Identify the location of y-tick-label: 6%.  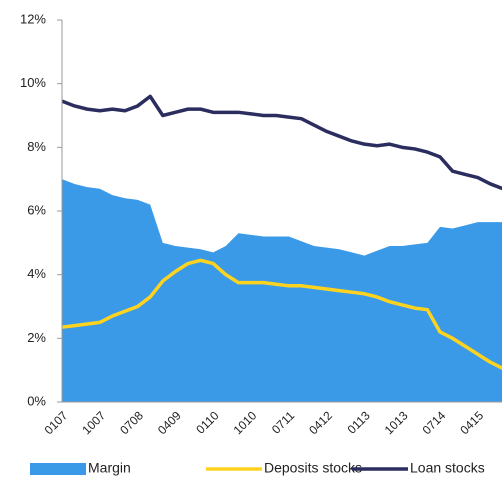
(36, 209).